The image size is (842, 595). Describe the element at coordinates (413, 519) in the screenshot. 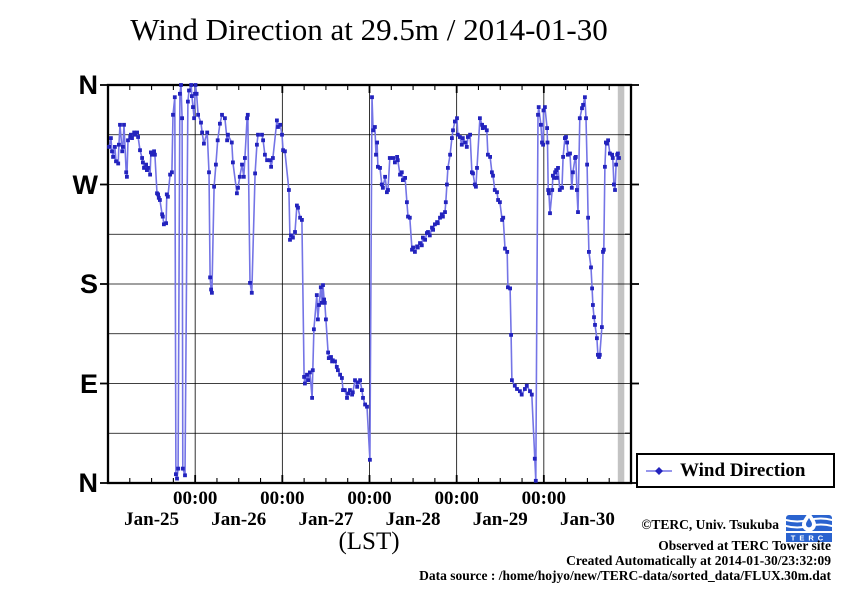

I see `day-label-jan-28: Jan-28` at that location.